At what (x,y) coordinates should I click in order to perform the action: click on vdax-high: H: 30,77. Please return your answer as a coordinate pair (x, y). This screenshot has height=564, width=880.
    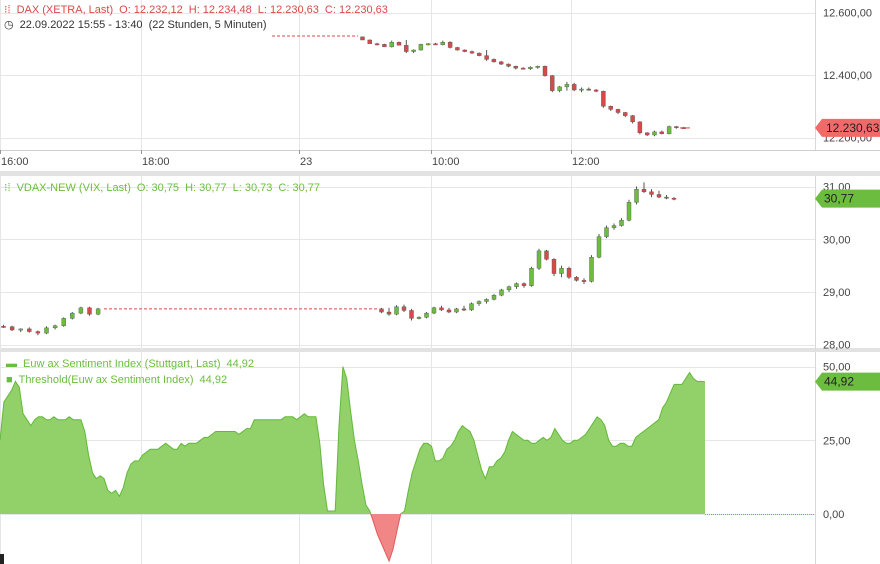
    Looking at the image, I should click on (206, 188).